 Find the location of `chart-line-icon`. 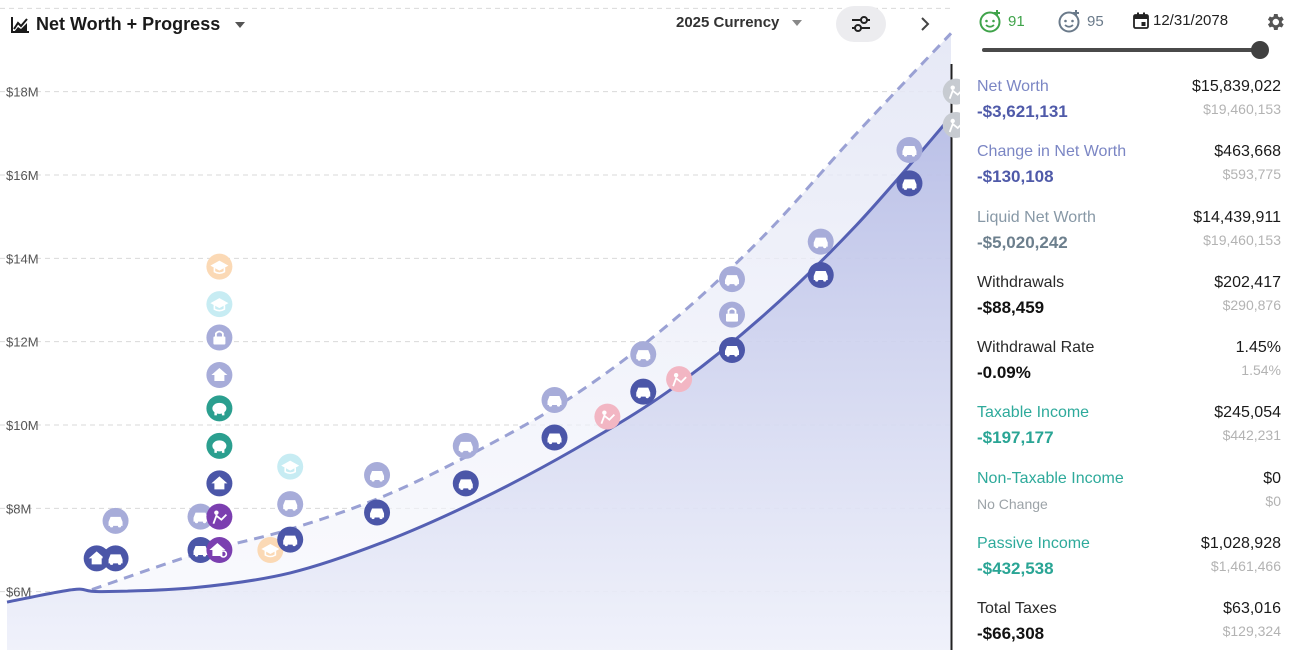

chart-line-icon is located at coordinates (20, 24).